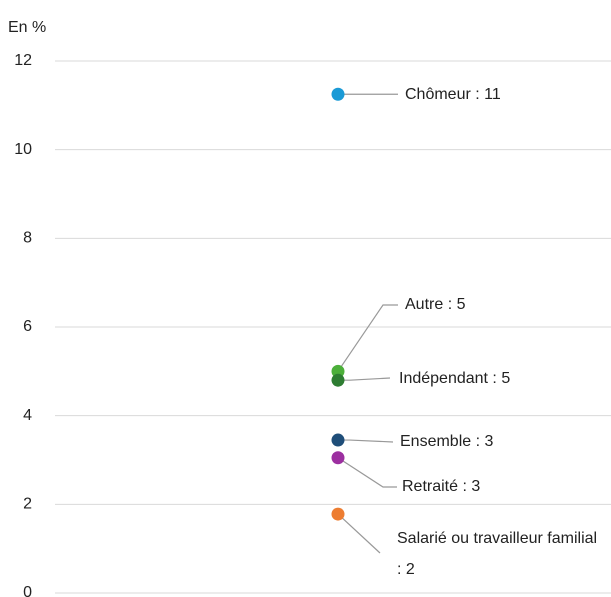  What do you see at coordinates (27, 27) in the screenshot?
I see `y-axis-label: En %` at bounding box center [27, 27].